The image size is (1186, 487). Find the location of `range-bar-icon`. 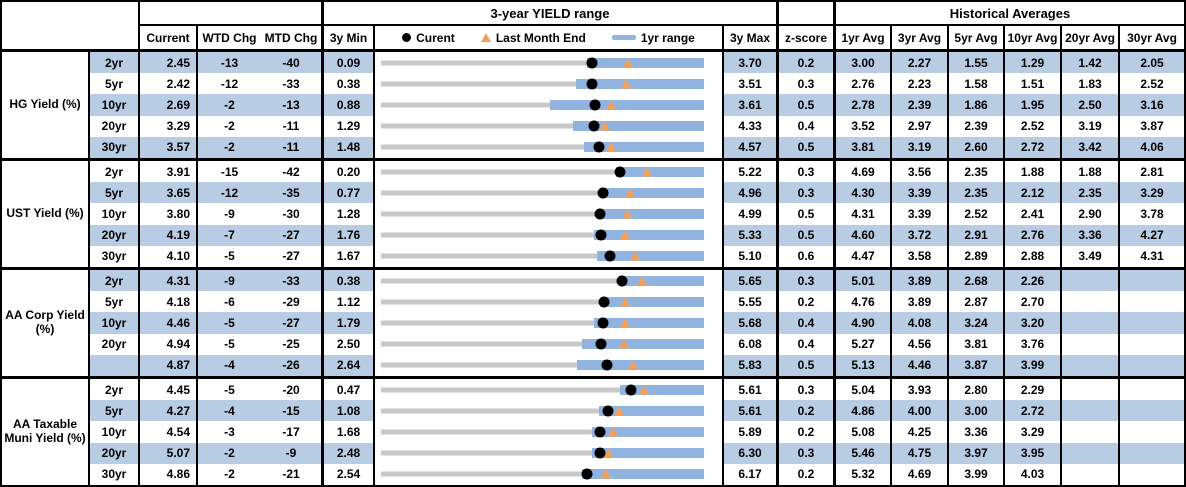

range-bar-icon is located at coordinates (623, 37).